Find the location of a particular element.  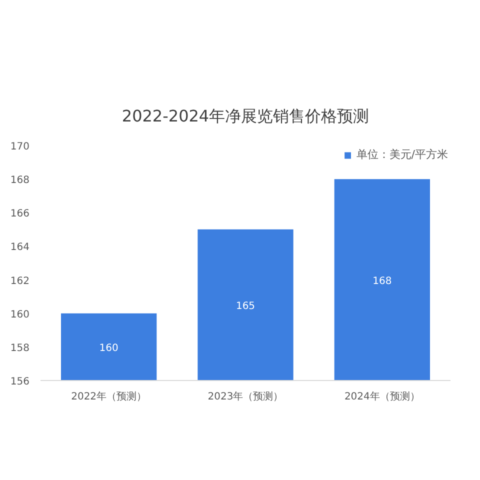

y-tick-label: 170 is located at coordinates (20, 147).